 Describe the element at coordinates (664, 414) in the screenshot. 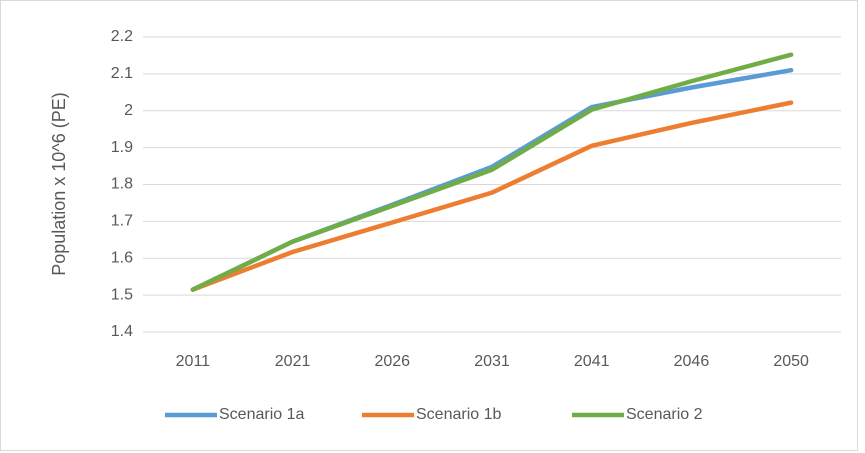

I see `legend-label: Scenario 2` at that location.